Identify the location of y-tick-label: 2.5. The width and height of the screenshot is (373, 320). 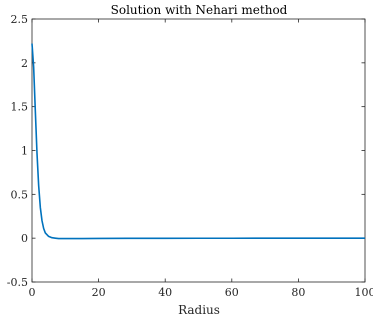
(20, 19).